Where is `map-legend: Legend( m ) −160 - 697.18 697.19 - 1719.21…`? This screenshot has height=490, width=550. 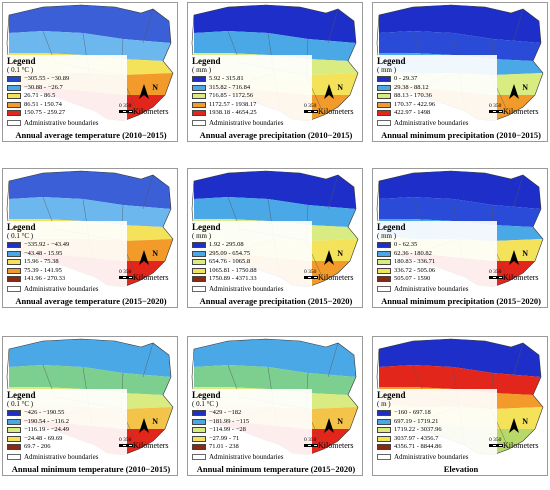 map-legend: Legend( m ) −160 - 697.18 697.19 - 1719.21… is located at coordinates (436, 426).